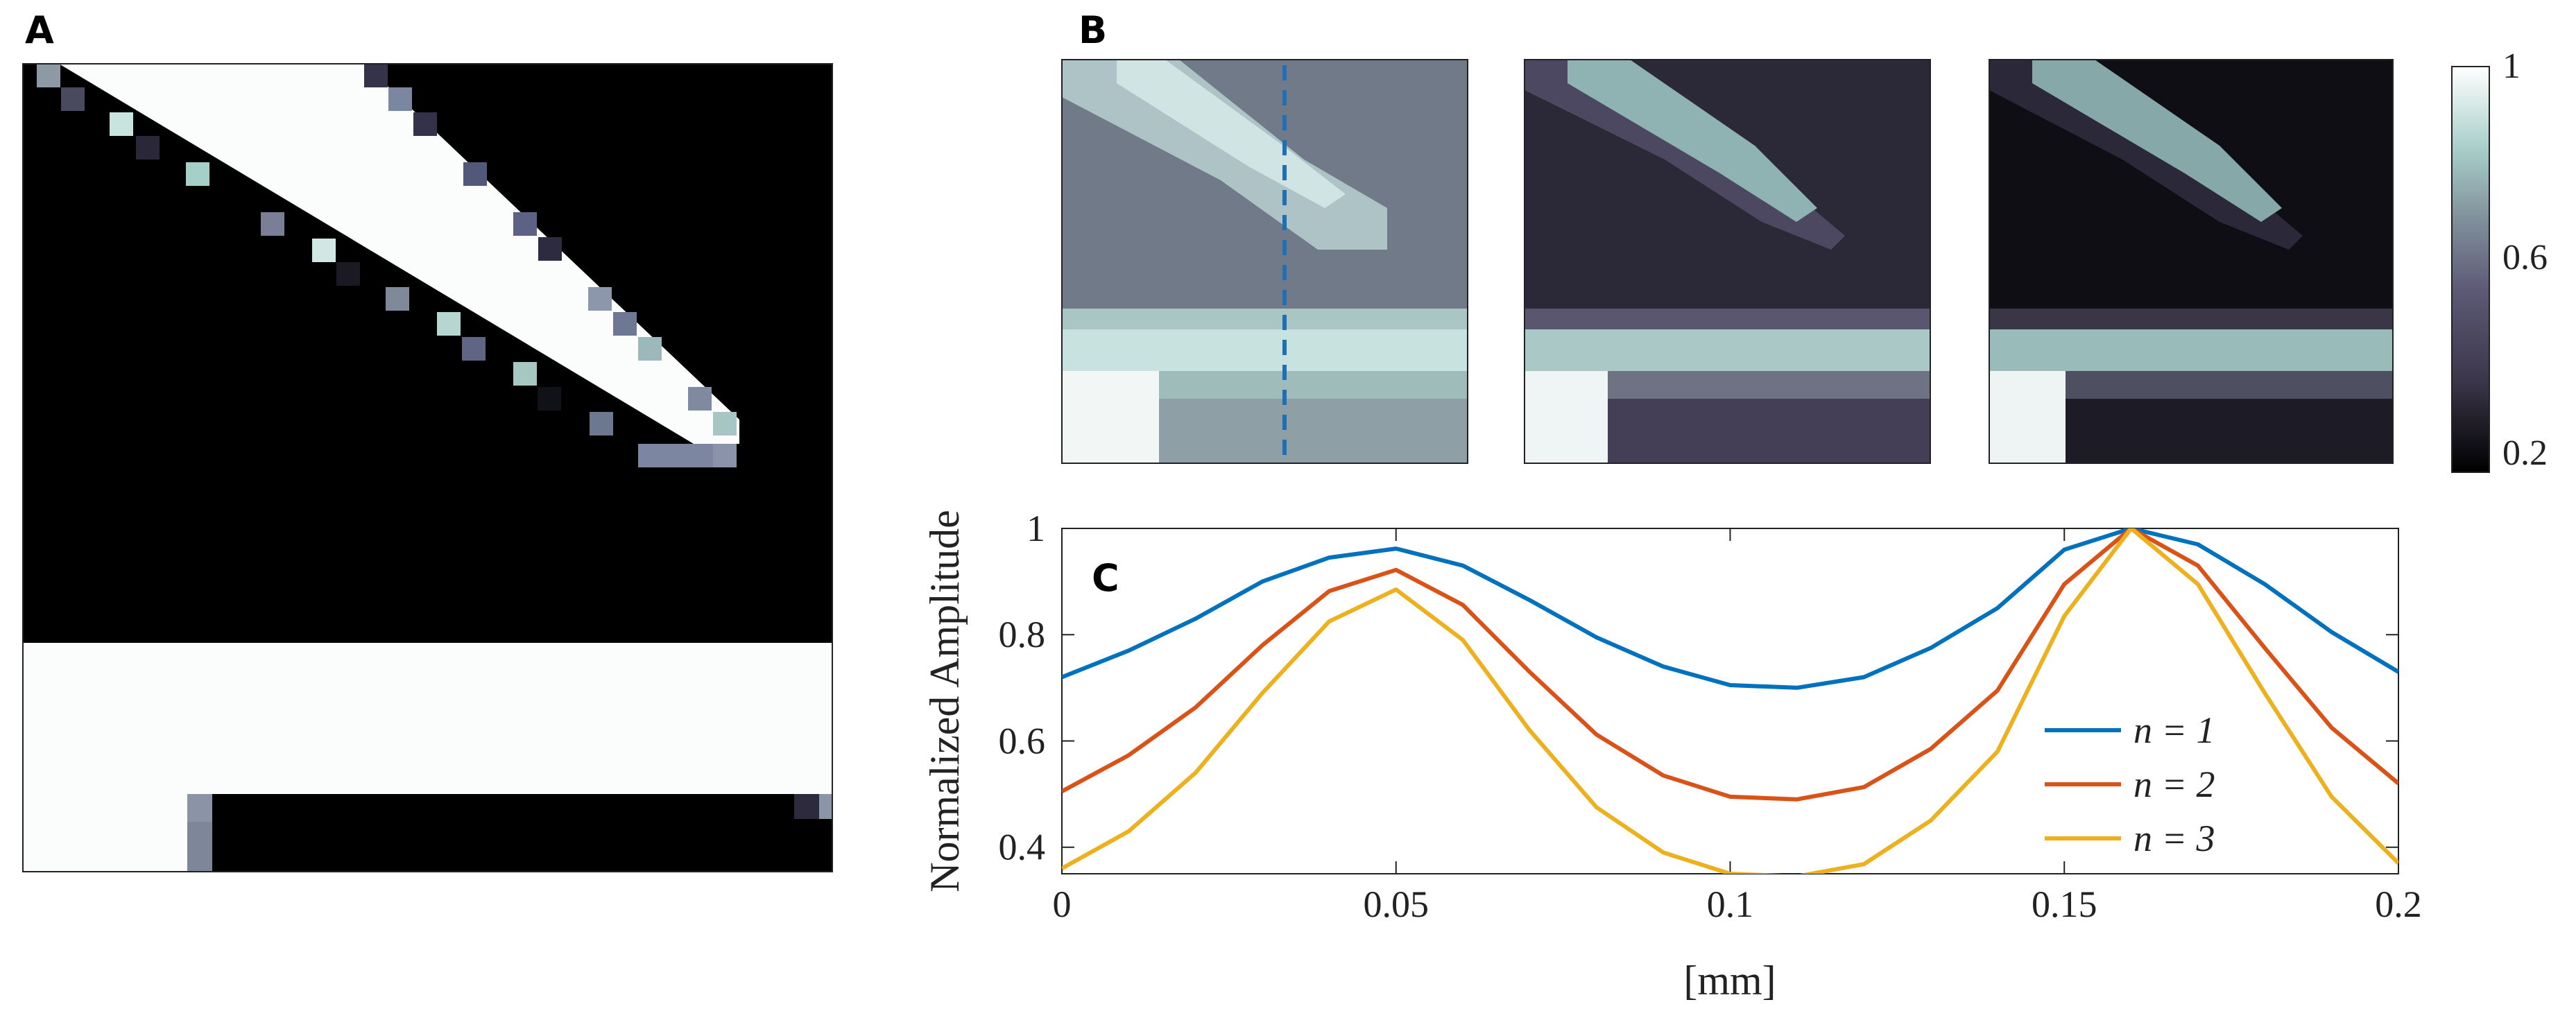  Describe the element at coordinates (2511, 66) in the screenshot. I see `colorbar-tick-label: 1` at that location.